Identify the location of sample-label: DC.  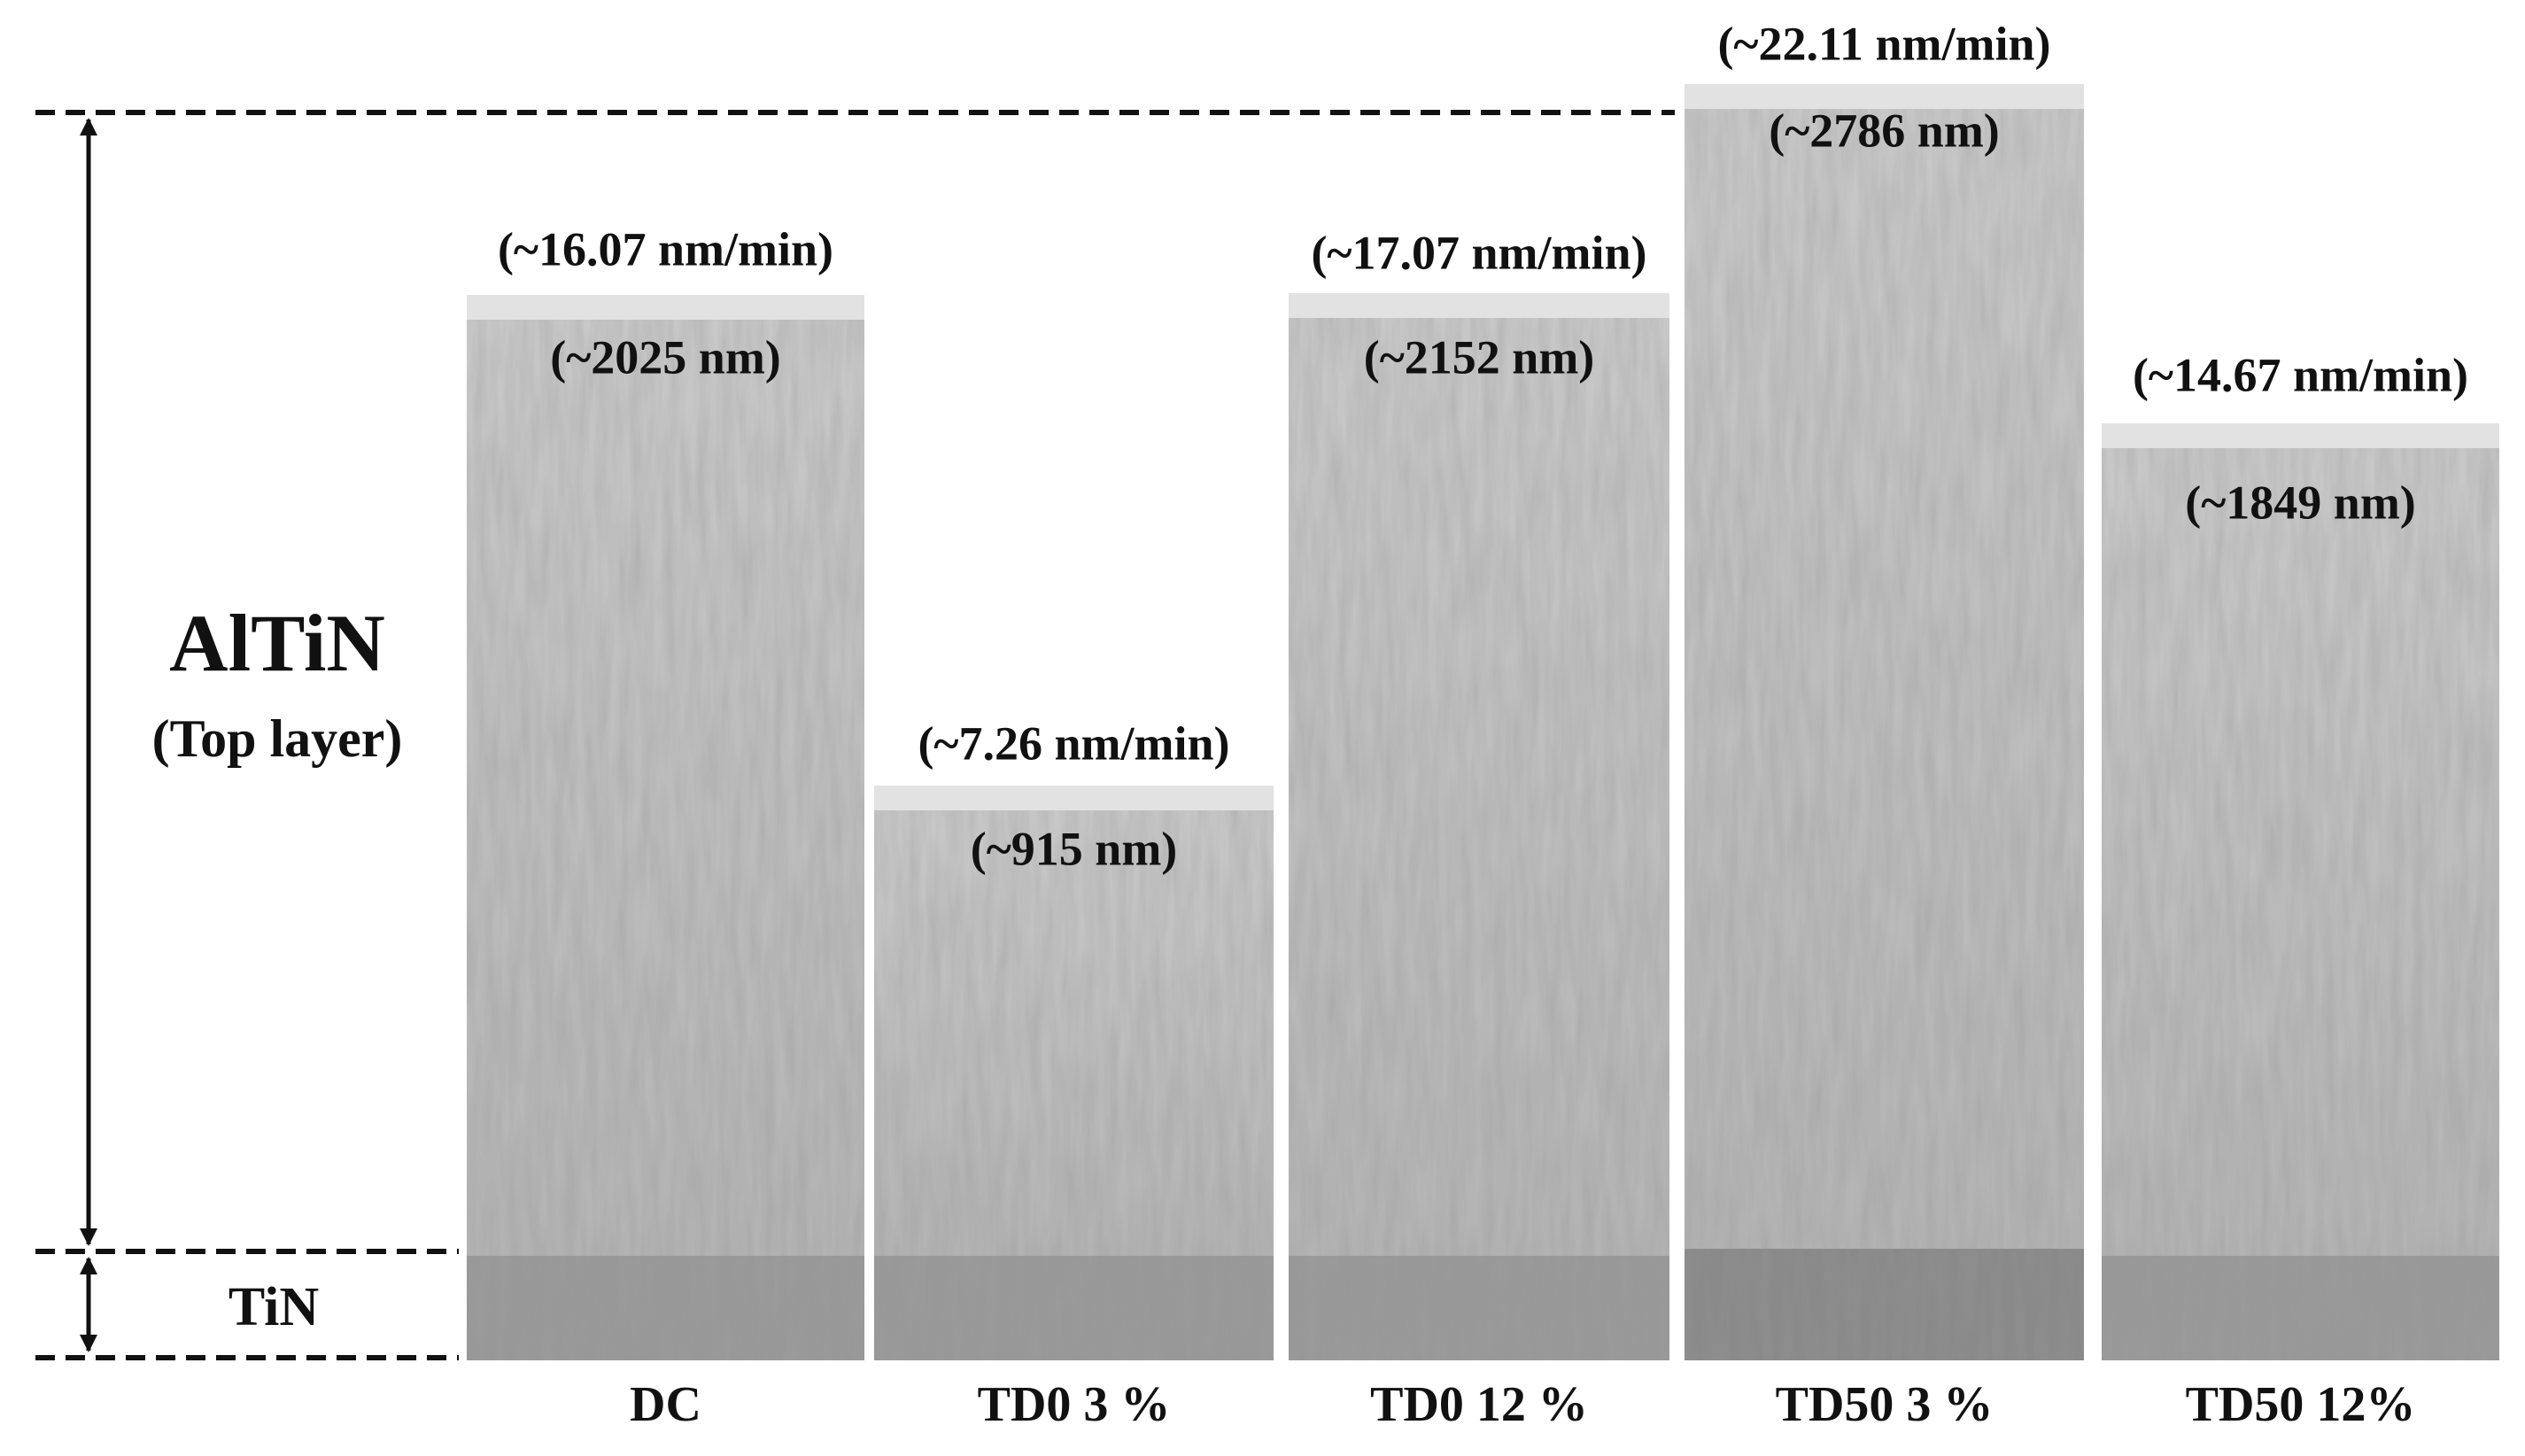
(665, 1404).